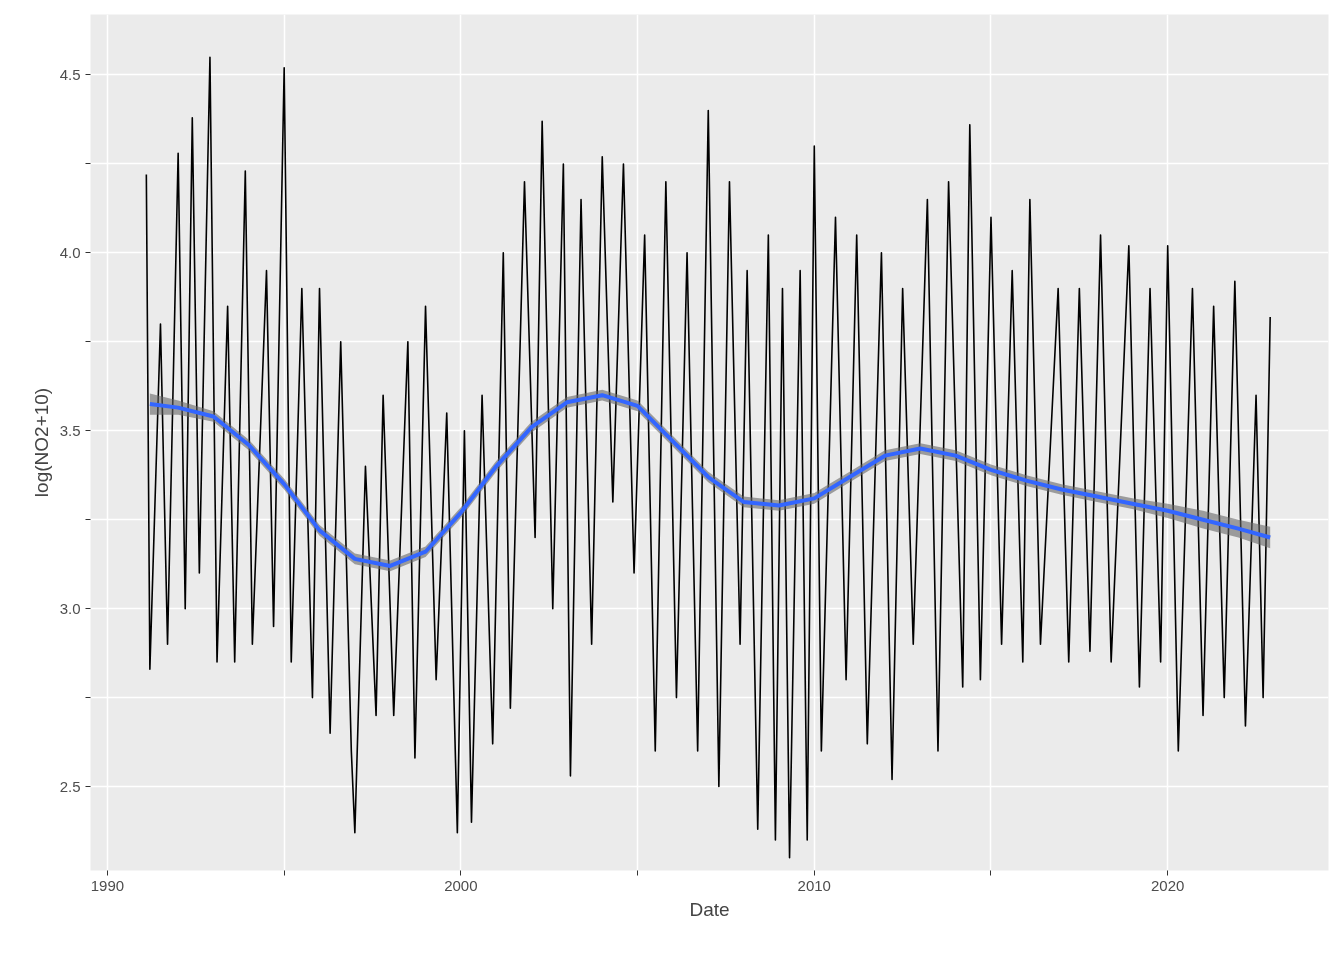 This screenshot has height=960, width=1344. I want to click on y-axis-title: log(NO2+10), so click(41, 442).